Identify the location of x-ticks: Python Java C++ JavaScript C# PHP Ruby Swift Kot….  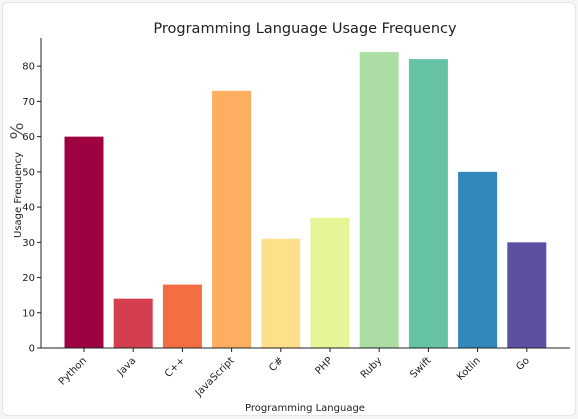
(294, 373).